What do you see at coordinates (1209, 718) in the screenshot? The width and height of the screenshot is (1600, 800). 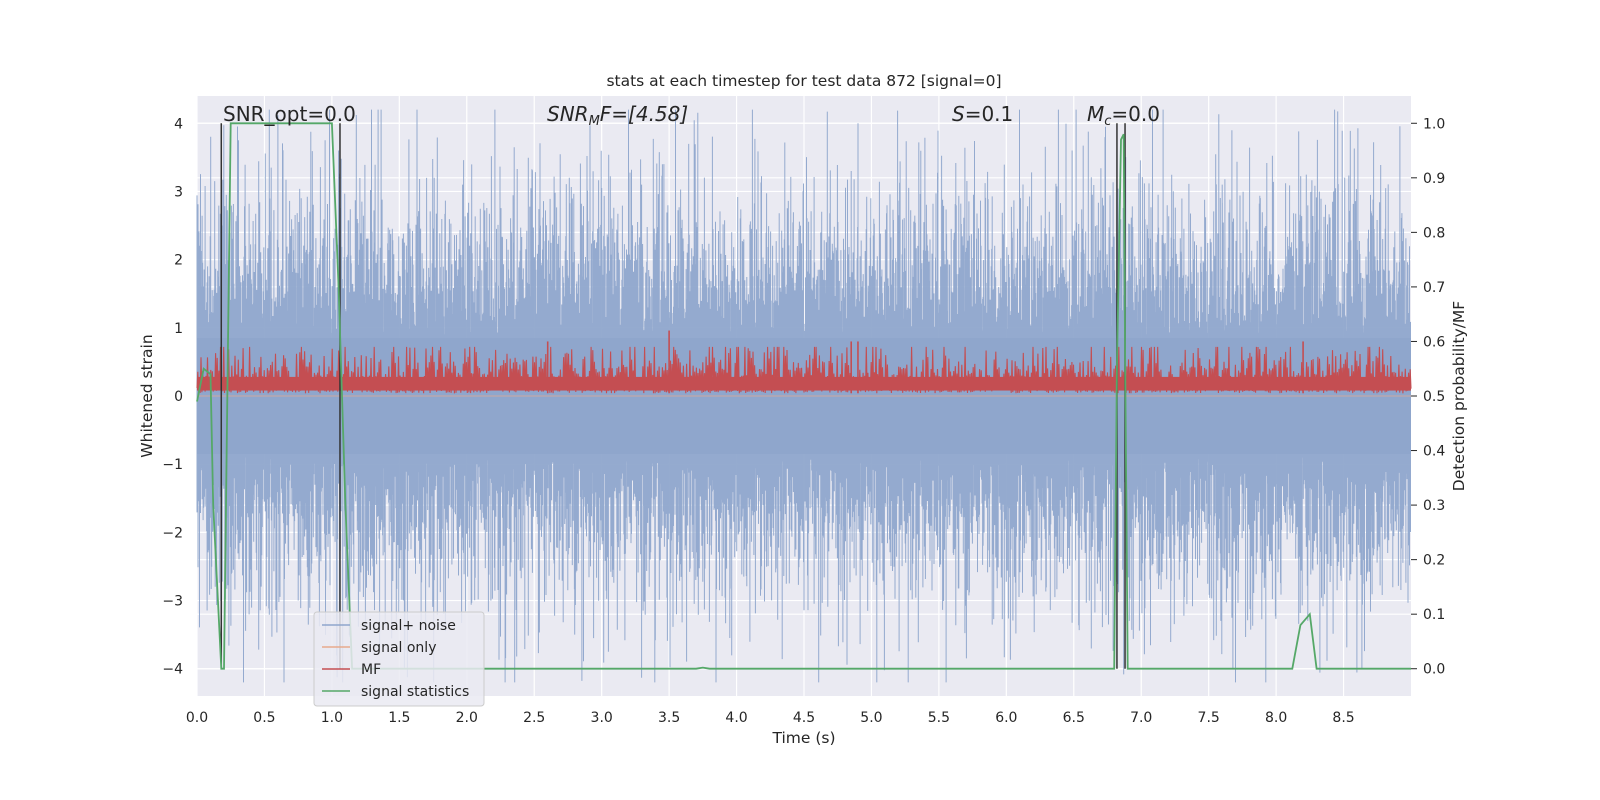 I see `x-tick-label: 7.5` at bounding box center [1209, 718].